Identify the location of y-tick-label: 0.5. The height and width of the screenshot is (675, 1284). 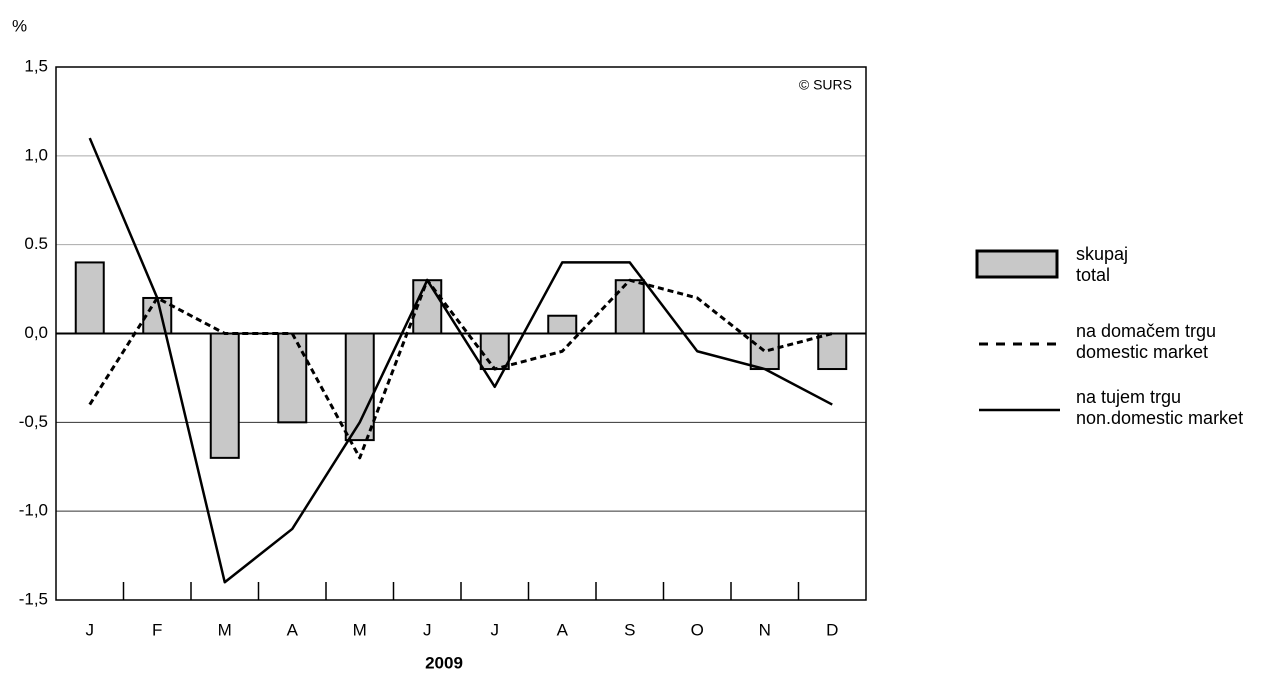
(36, 243).